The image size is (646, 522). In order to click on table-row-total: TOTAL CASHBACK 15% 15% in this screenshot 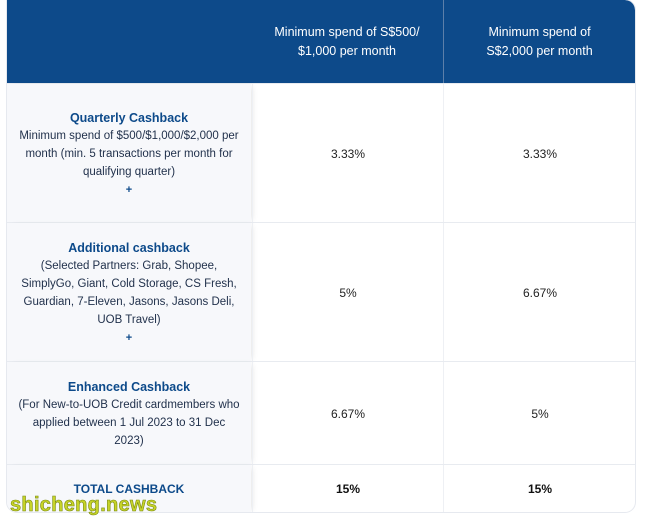, I will do `click(321, 488)`.